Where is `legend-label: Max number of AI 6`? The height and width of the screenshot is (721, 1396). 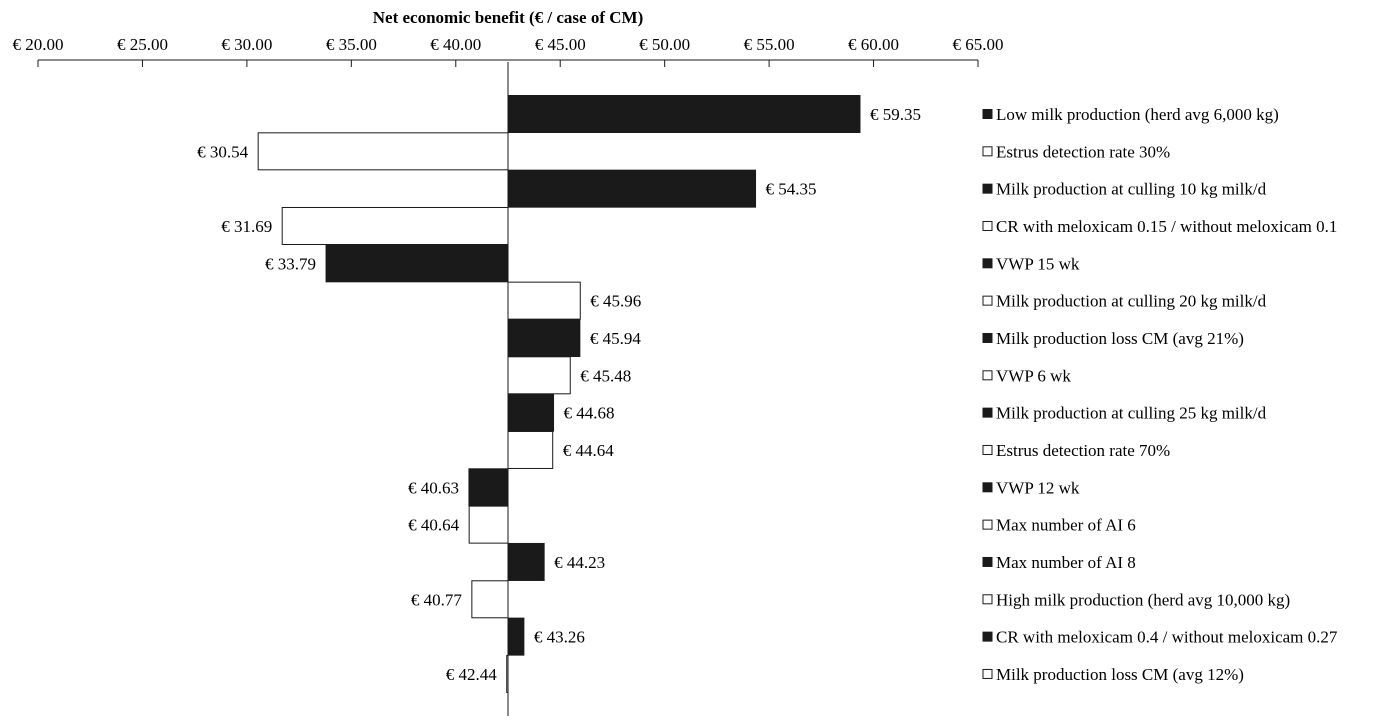 legend-label: Max number of AI 6 is located at coordinates (1066, 525).